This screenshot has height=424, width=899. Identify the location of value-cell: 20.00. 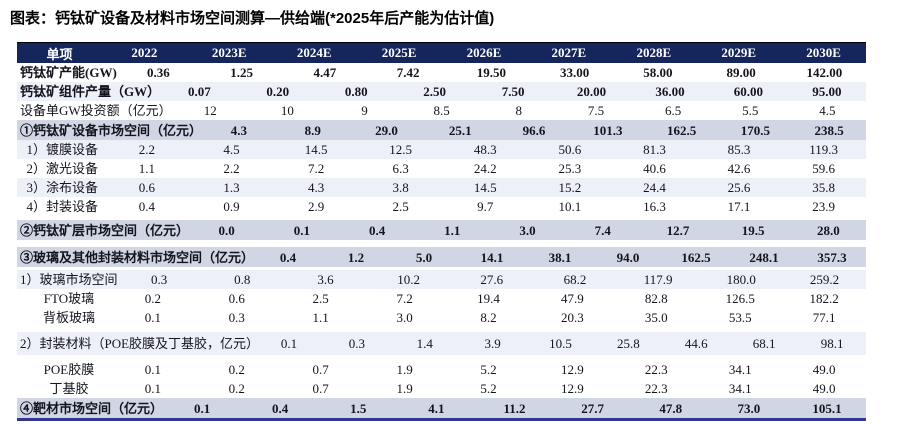
(591, 91).